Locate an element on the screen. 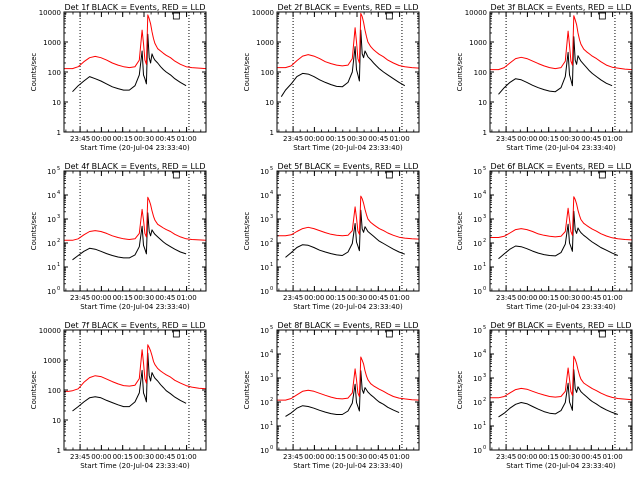 Image resolution: width=640 pixels, height=480 pixels. chart-title: Det 7f BLACK = Events, RED = LLD is located at coordinates (134, 325).